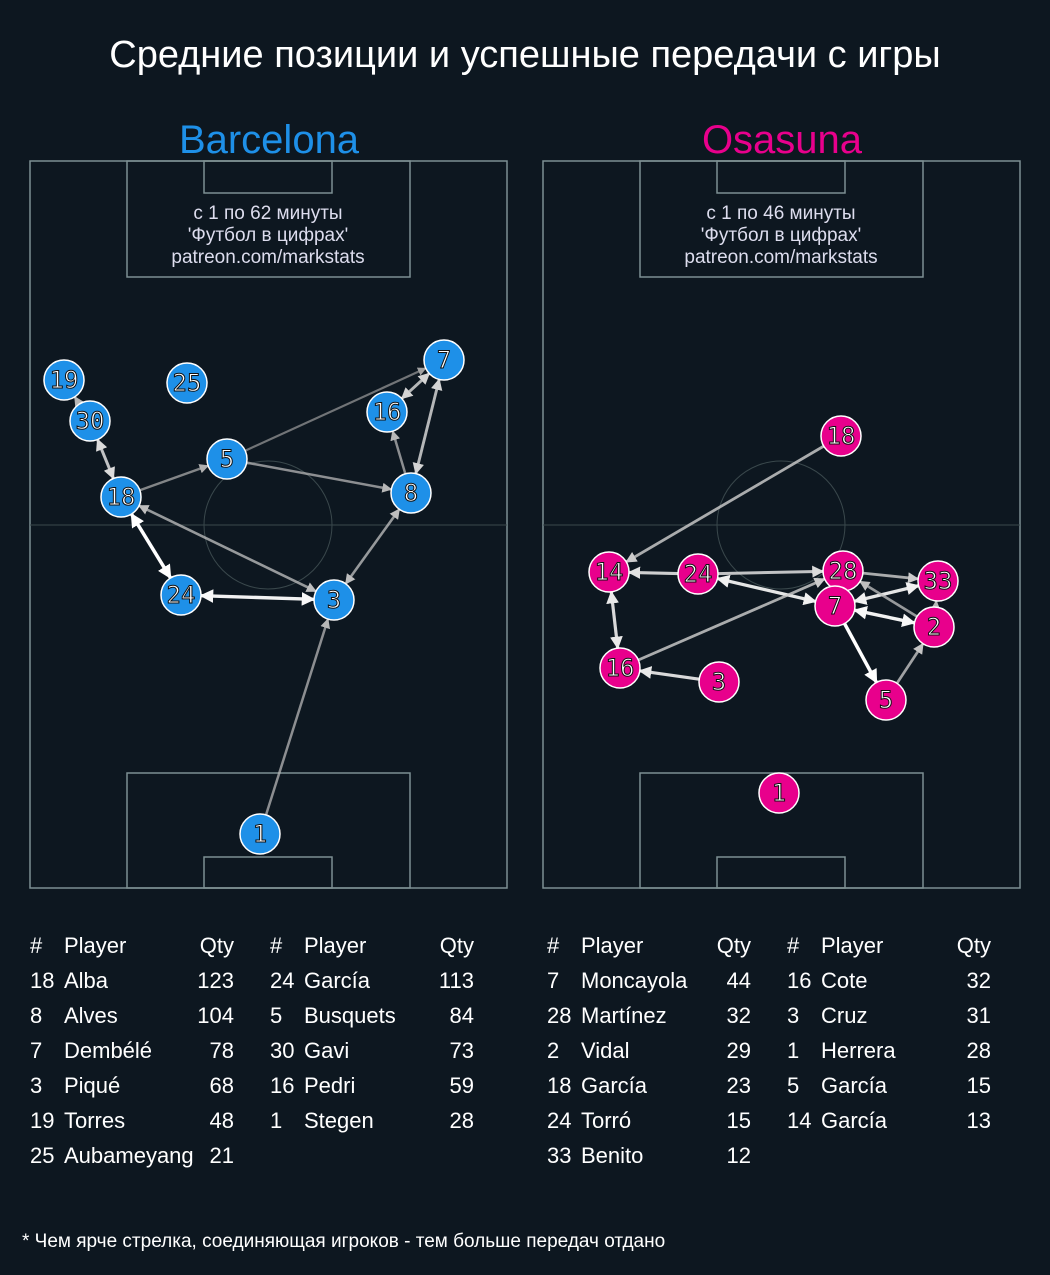 The height and width of the screenshot is (1275, 1050). Describe the element at coordinates (793, 1050) in the screenshot. I see `number-cell: 1` at that location.